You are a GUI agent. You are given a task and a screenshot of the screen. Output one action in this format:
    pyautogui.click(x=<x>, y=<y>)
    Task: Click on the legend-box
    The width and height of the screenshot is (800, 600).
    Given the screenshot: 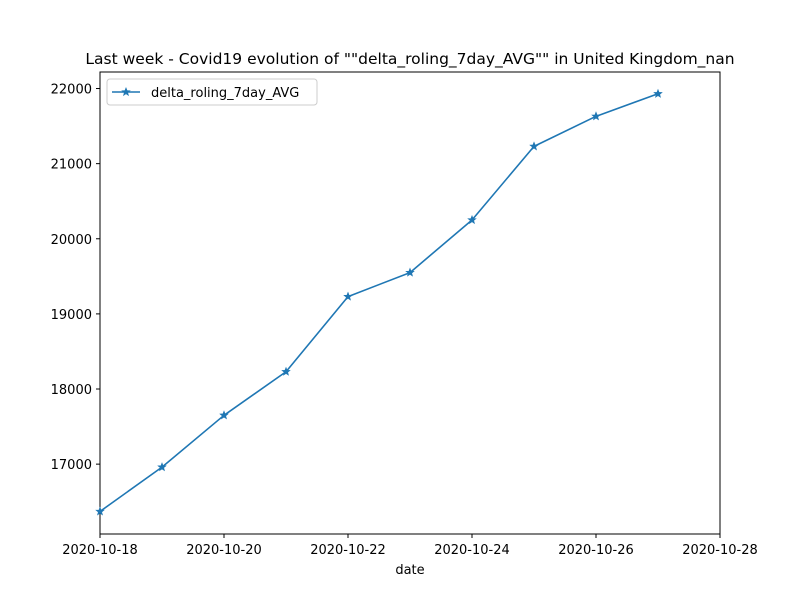 What is the action you would take?
    pyautogui.click(x=212, y=92)
    